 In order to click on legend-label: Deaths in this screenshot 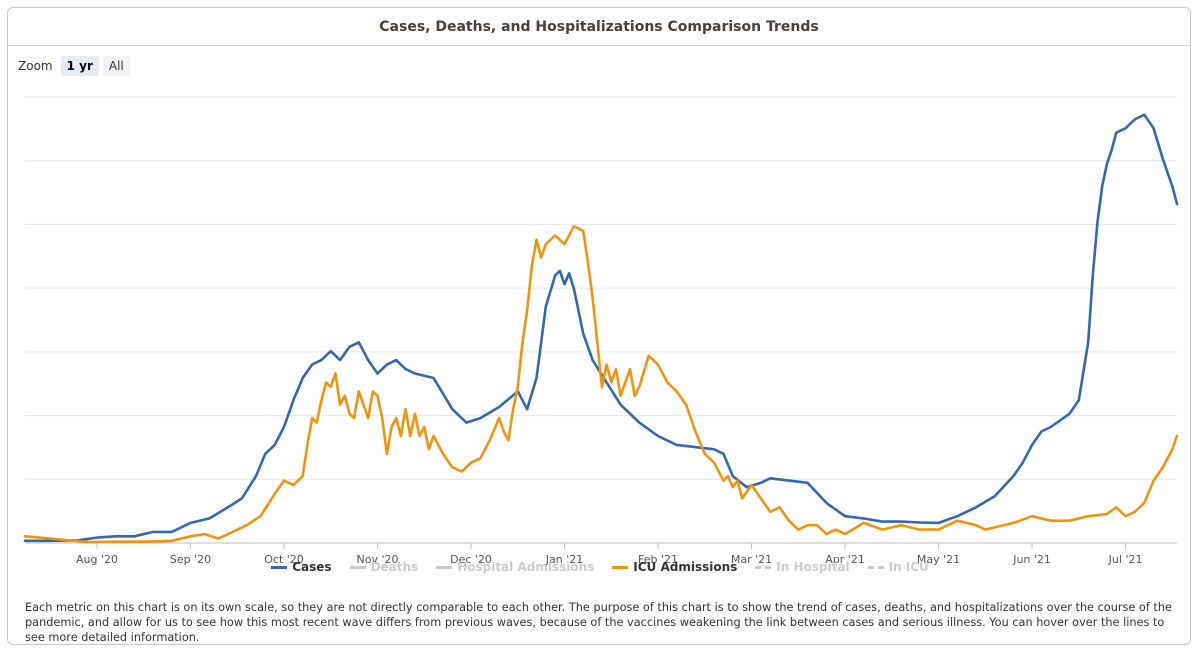, I will do `click(394, 567)`.